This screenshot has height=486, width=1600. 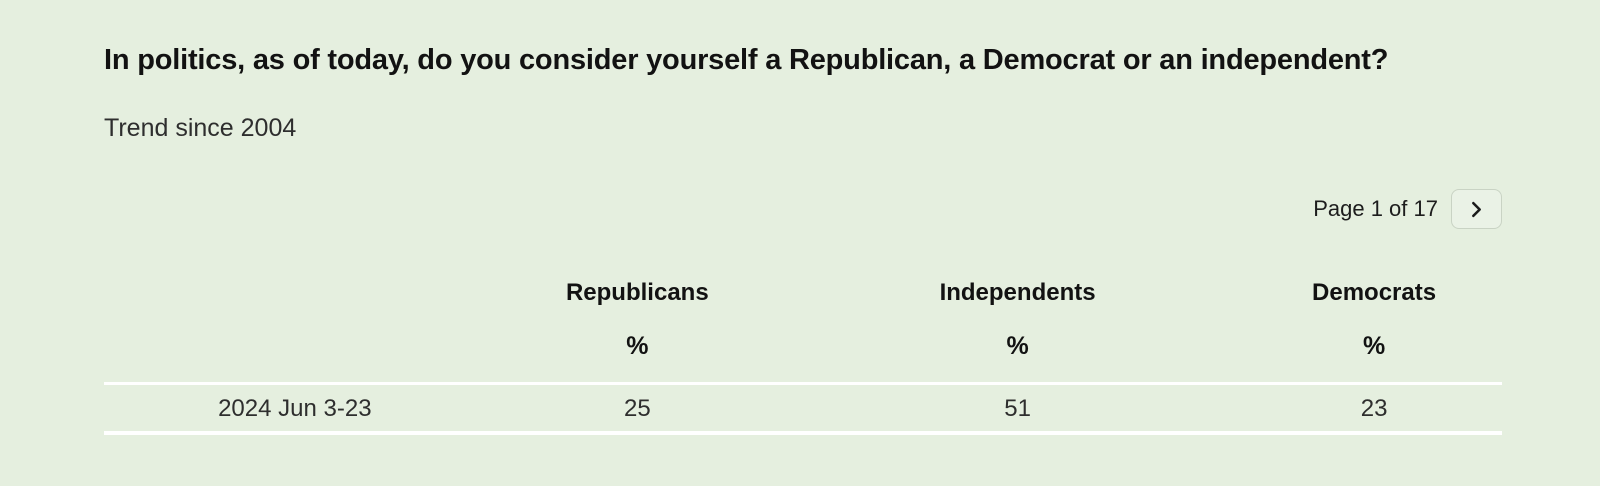 I want to click on chevron-right-icon, so click(x=1476, y=209).